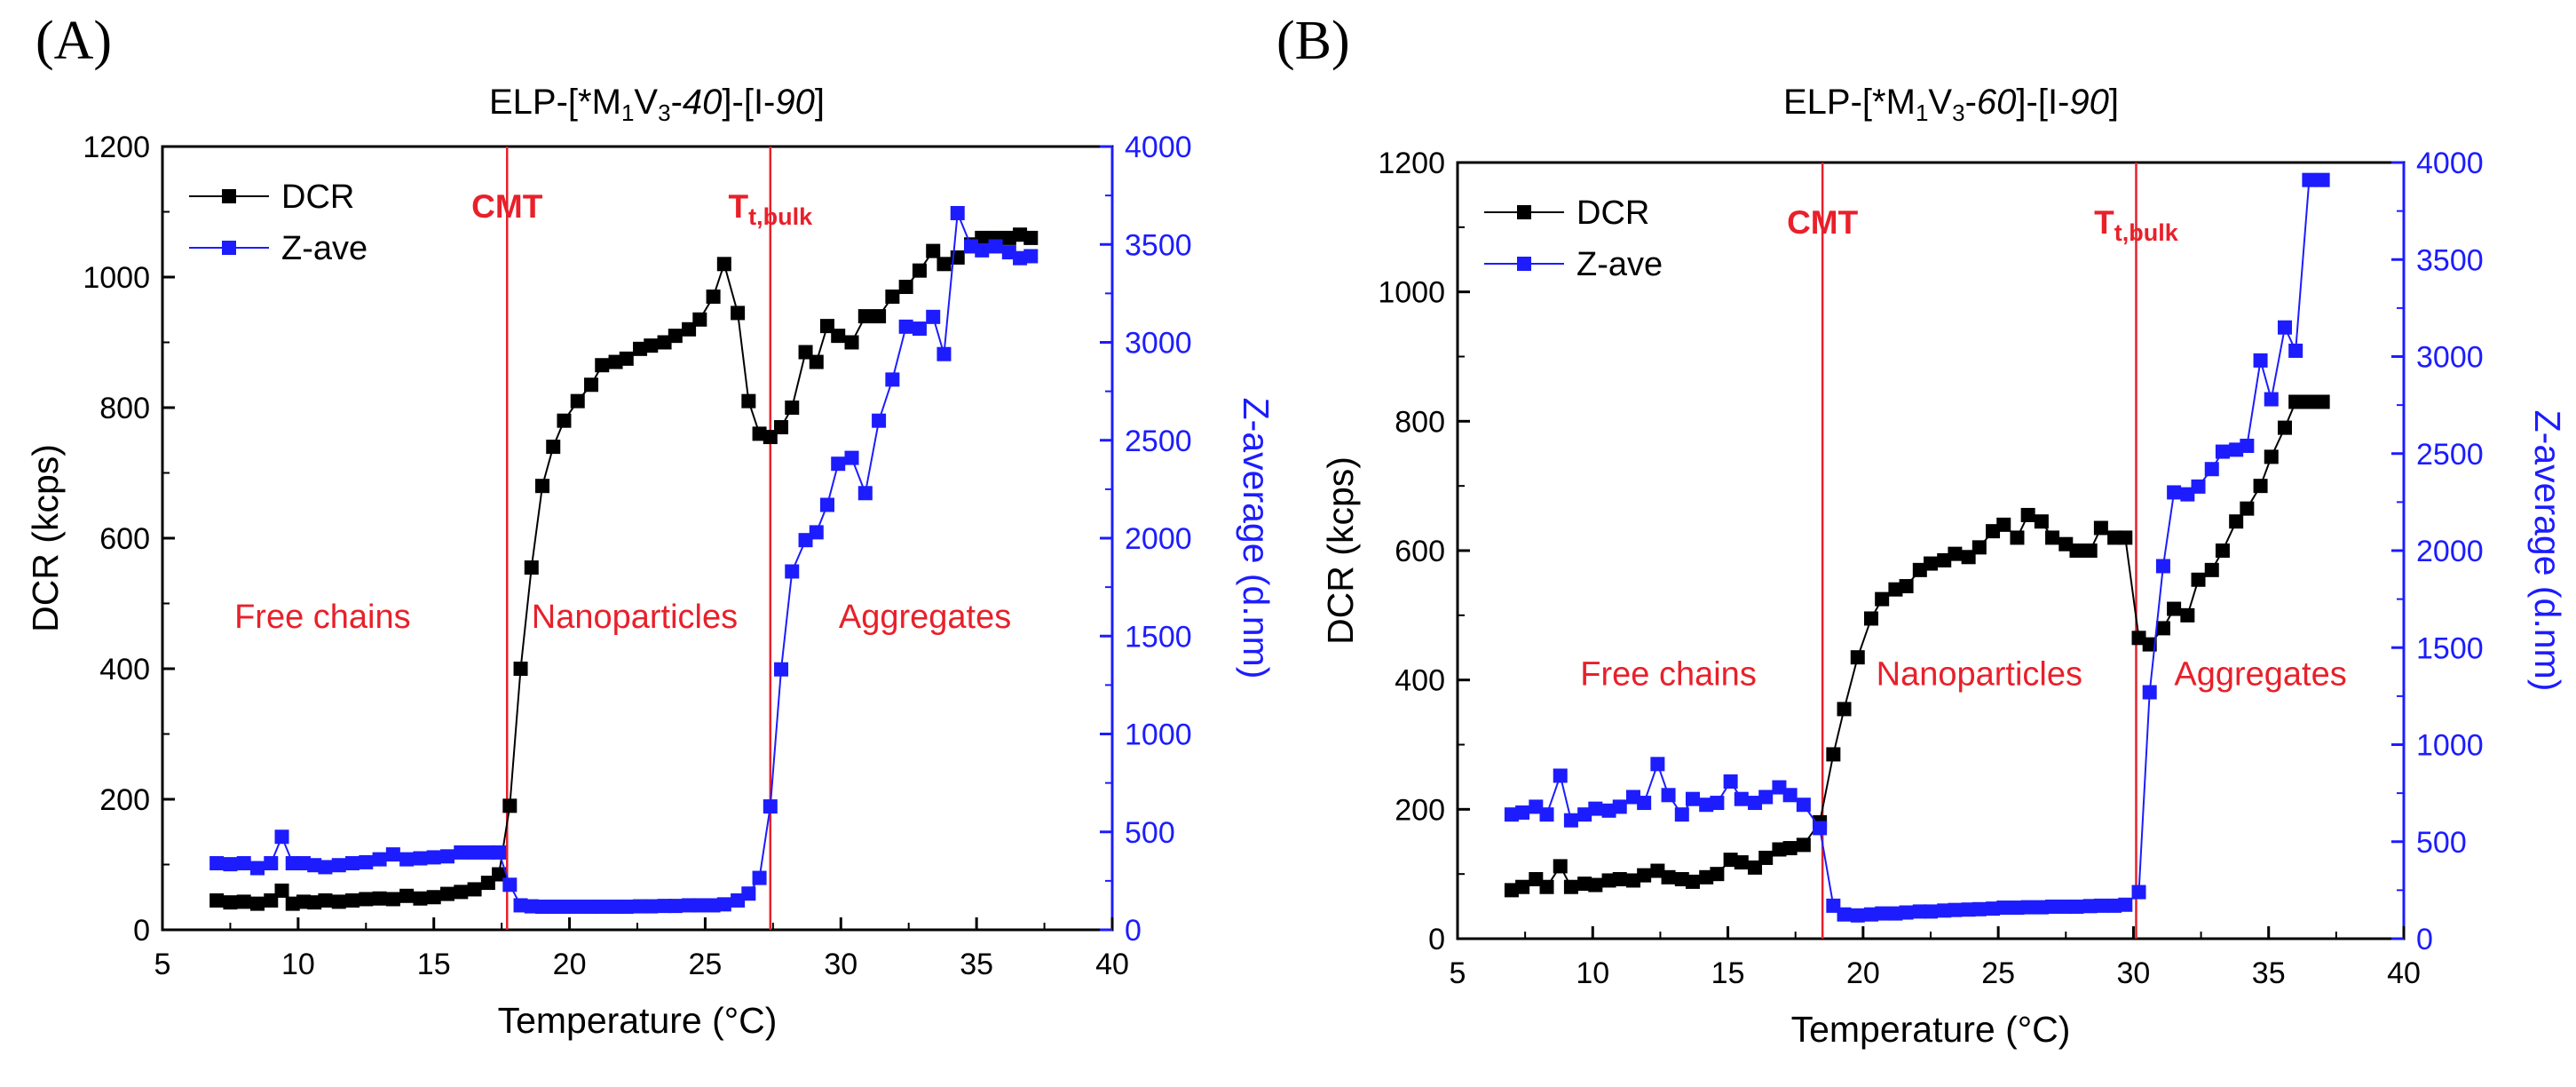  I want to click on y-tick-label: 600, so click(1420, 551).